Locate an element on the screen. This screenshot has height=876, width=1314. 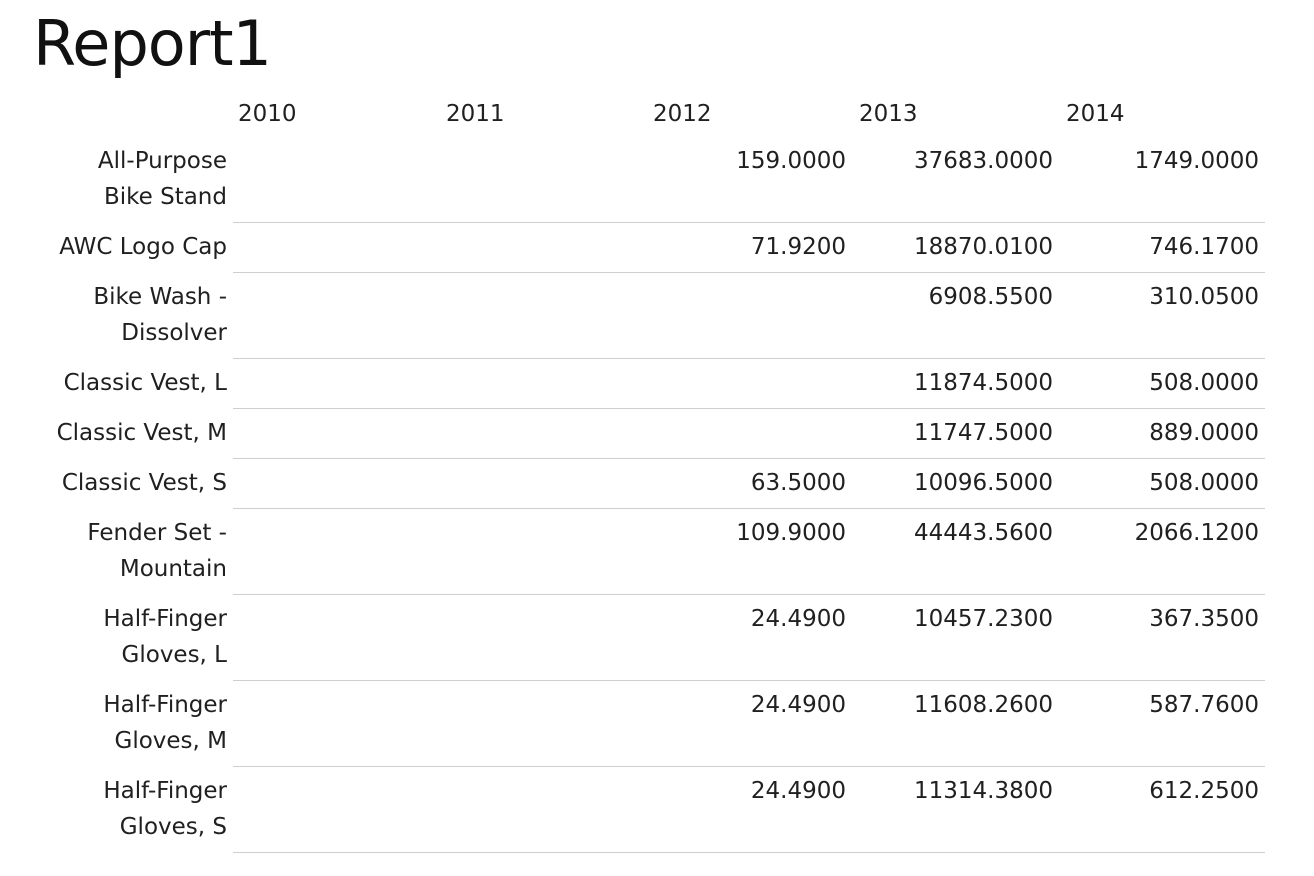
row-label: Classic Vest, S is located at coordinates (144, 483).